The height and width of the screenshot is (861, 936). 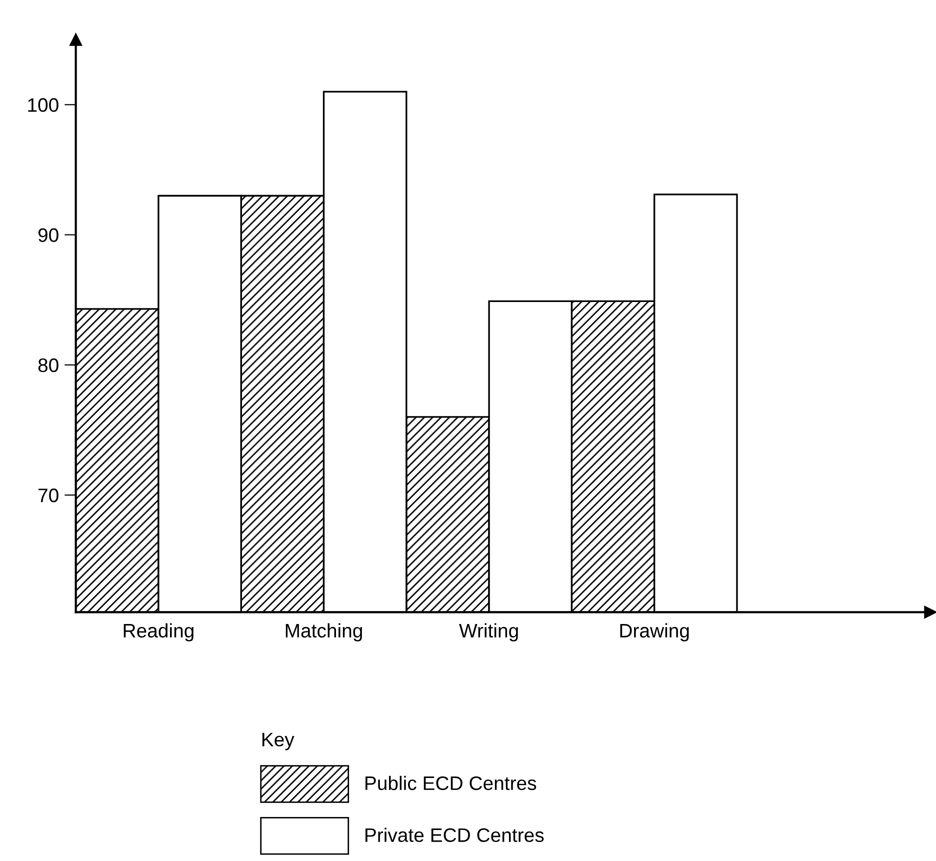 I want to click on legend-label: Private ECD Centres, so click(x=455, y=835).